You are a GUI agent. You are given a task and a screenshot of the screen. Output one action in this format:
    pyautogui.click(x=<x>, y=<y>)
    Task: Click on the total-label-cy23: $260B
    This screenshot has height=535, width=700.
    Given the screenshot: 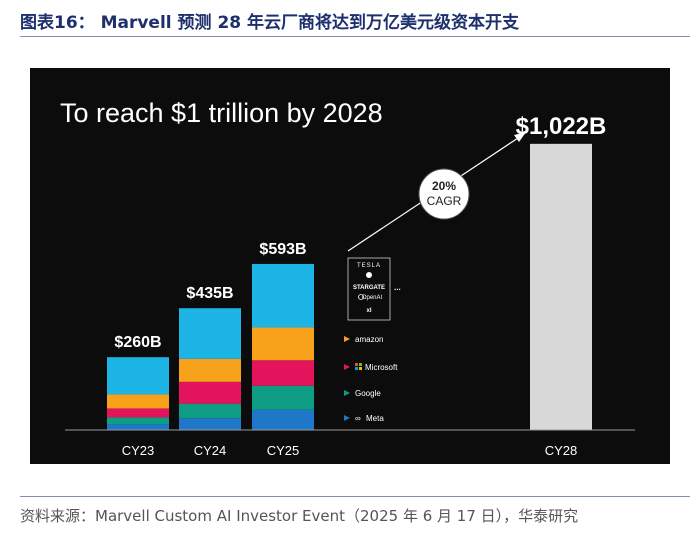 What is the action you would take?
    pyautogui.click(x=137, y=342)
    